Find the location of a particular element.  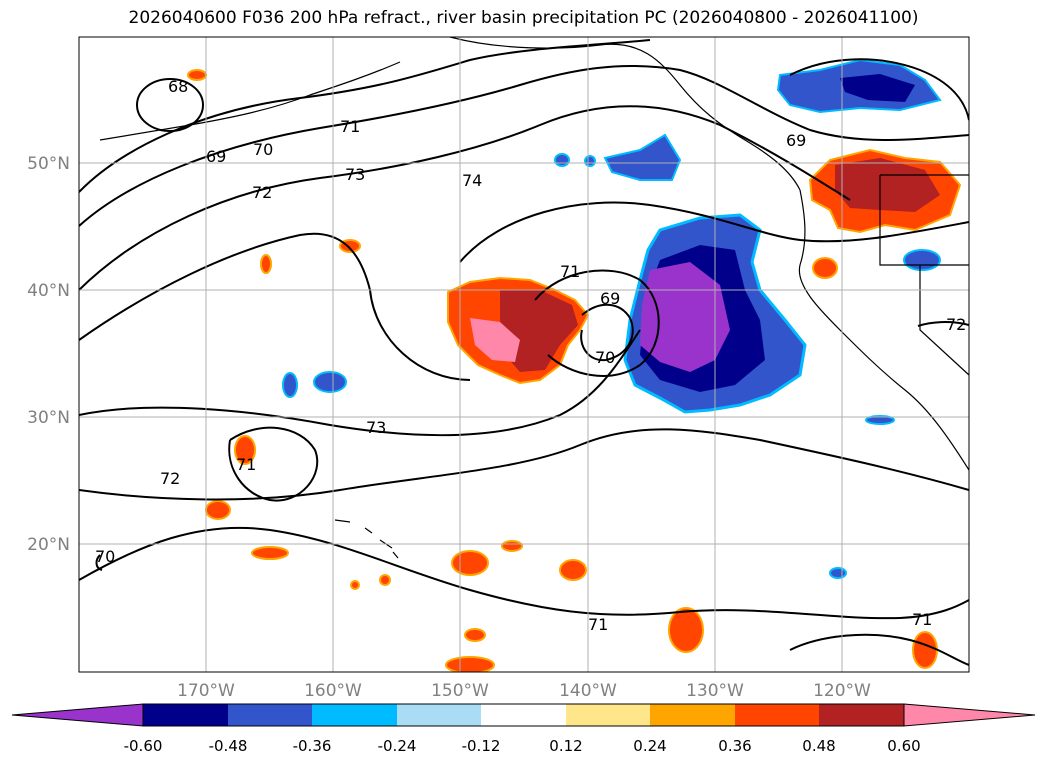

coastline-hawaii is located at coordinates (366, 539).